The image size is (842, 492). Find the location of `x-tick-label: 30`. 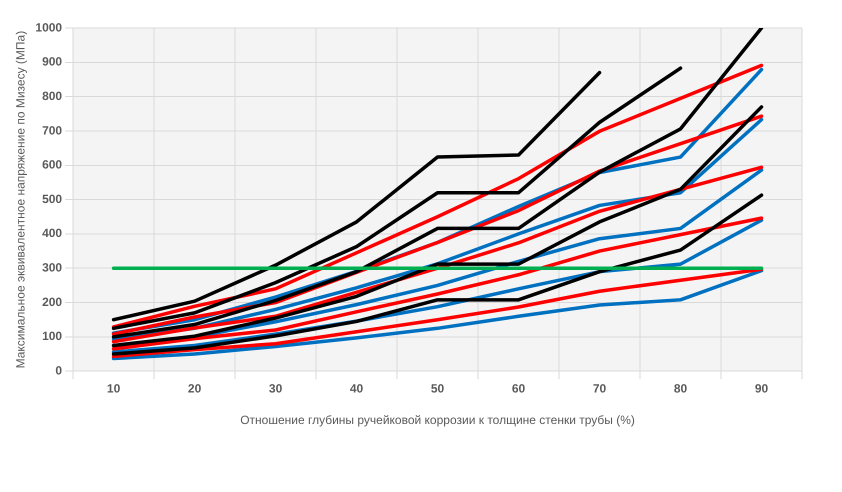

x-tick-label: 30 is located at coordinates (275, 389).